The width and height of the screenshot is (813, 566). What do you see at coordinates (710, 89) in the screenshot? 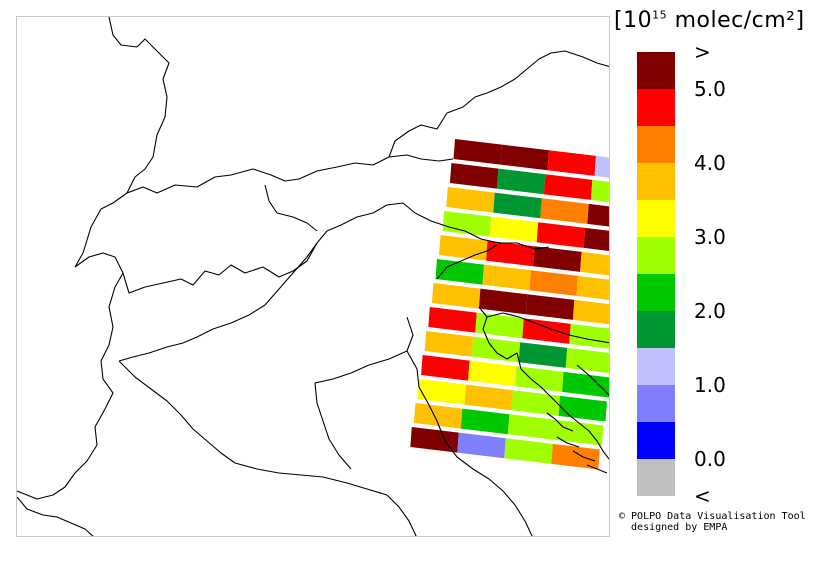
I see `legend-label: 5.0` at bounding box center [710, 89].